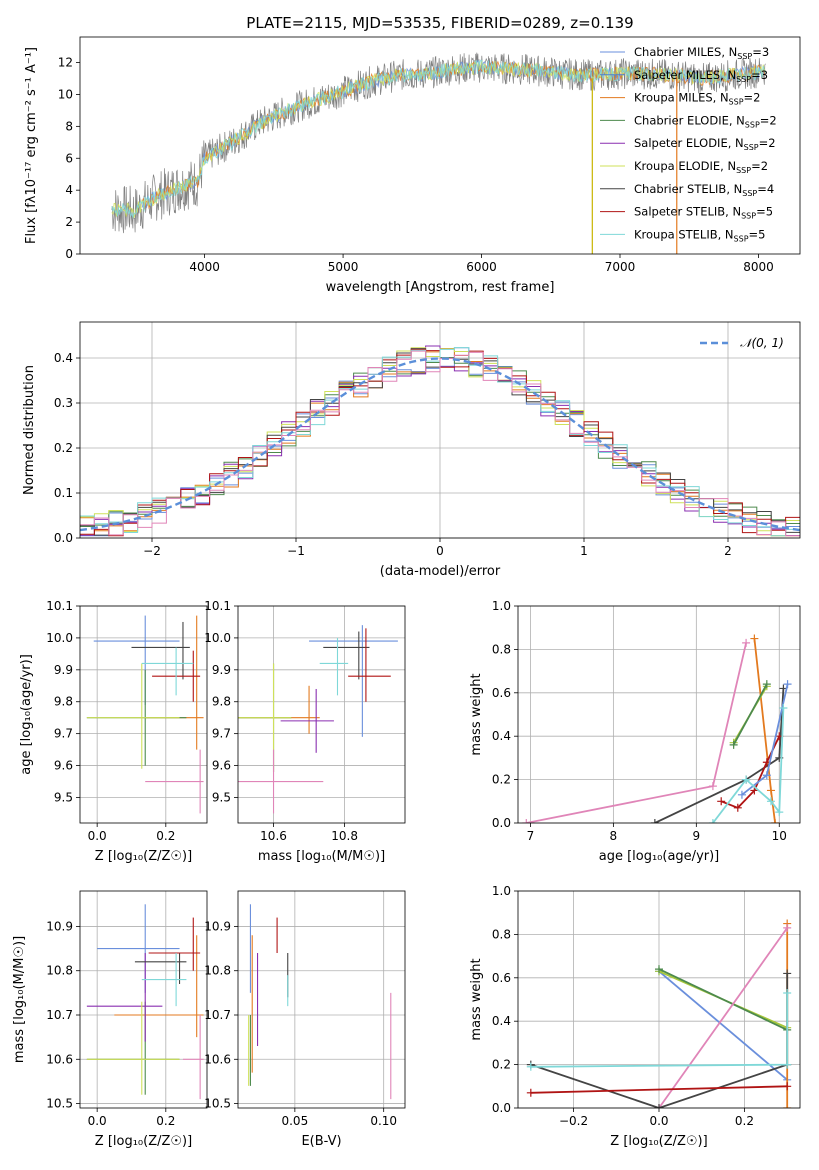 Image resolution: width=819 pixels, height=1170 pixels. Describe the element at coordinates (31, 145) in the screenshot. I see `y-axis-label: Flux [fλ10⁻¹⁷ erg cm⁻² s⁻¹ A⁻¹]` at that location.